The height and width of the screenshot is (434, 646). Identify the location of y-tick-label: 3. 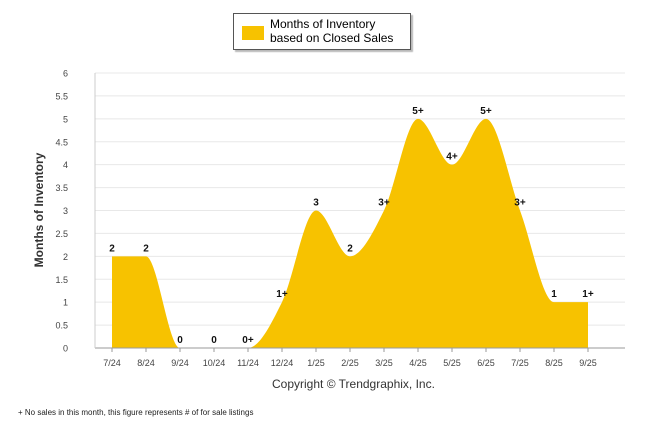
(65, 211).